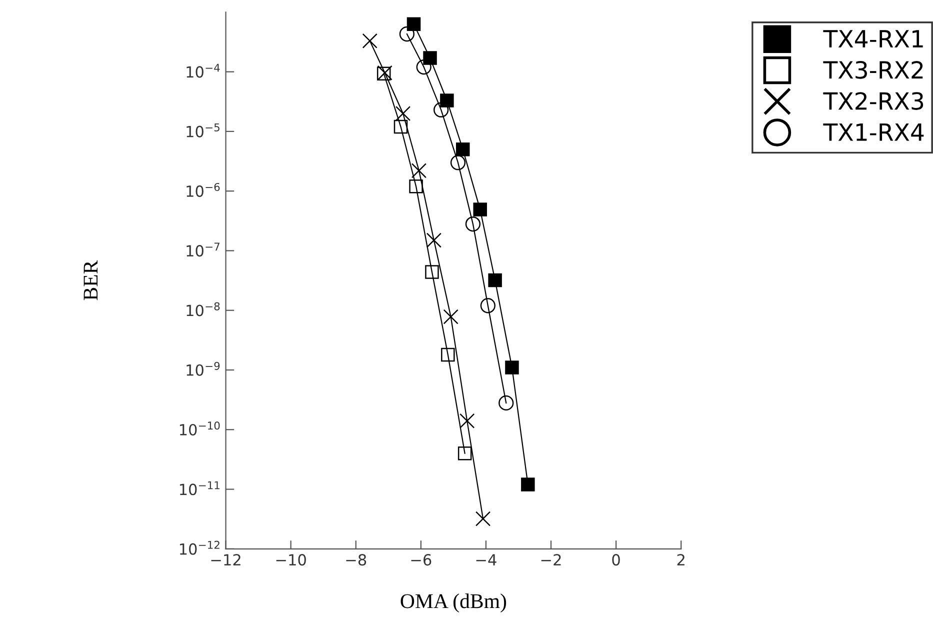  I want to click on y-tick-label: 10$^{−5}$, so click(203, 130).